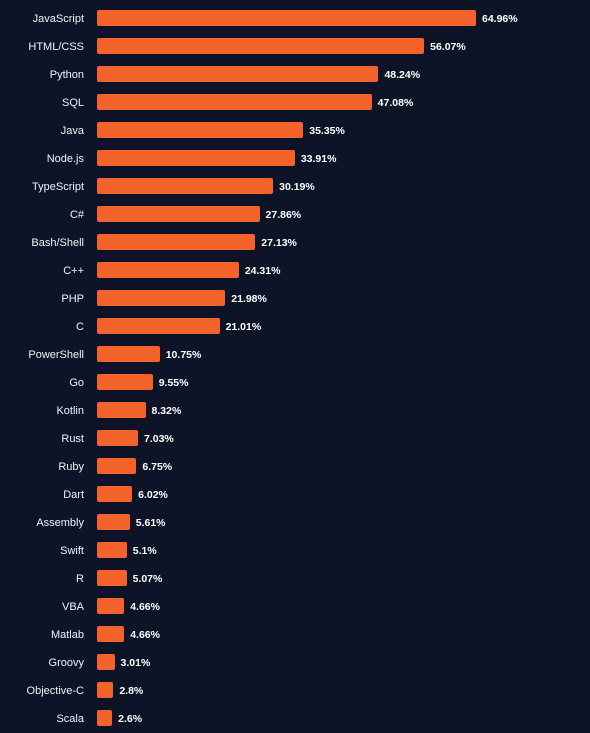  Describe the element at coordinates (71, 467) in the screenshot. I see `category-label: Ruby` at that location.